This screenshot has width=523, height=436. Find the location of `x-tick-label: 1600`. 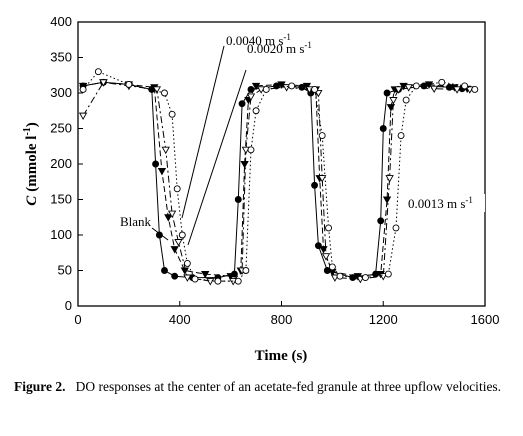

x-tick-label: 1600 is located at coordinates (485, 319).